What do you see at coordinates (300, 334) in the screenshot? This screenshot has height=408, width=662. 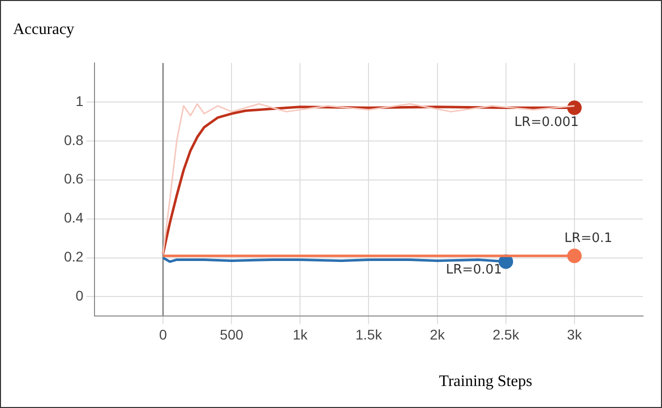 I see `x-tick-label: 1k` at bounding box center [300, 334].